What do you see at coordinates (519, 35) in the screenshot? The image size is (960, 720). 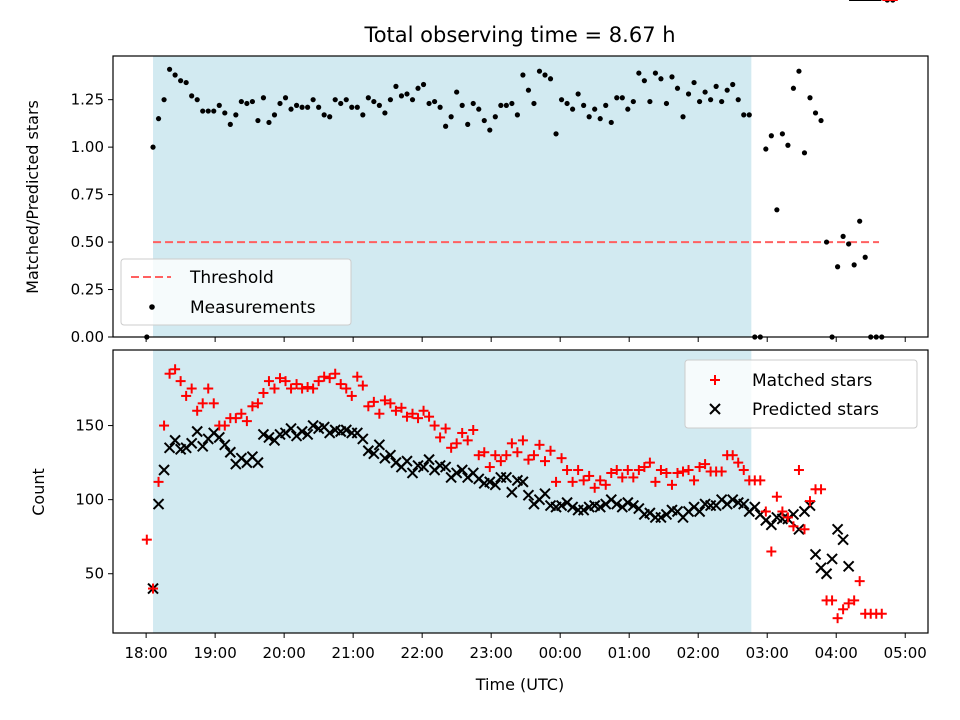 I see `chart-title: Total observing time = 8.67 h` at bounding box center [519, 35].